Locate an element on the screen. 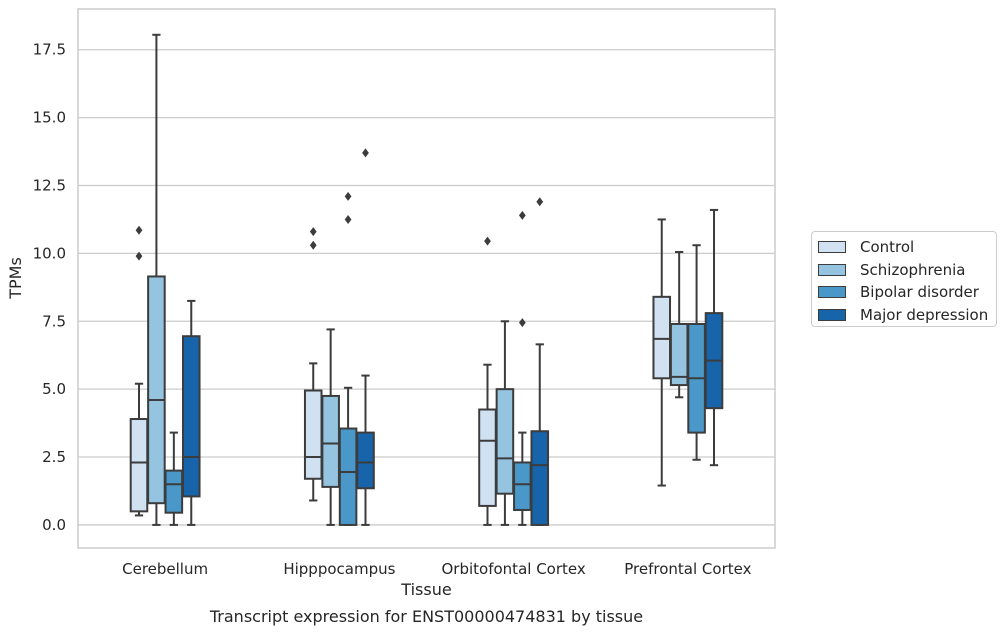  legend-item: Schizophrenia is located at coordinates (907, 270).